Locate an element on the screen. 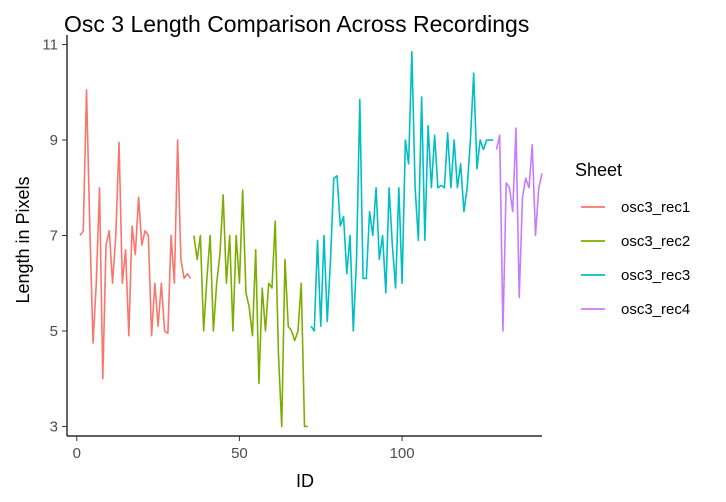 The image size is (726, 502). series-line-osc3_rec2 is located at coordinates (250, 308).